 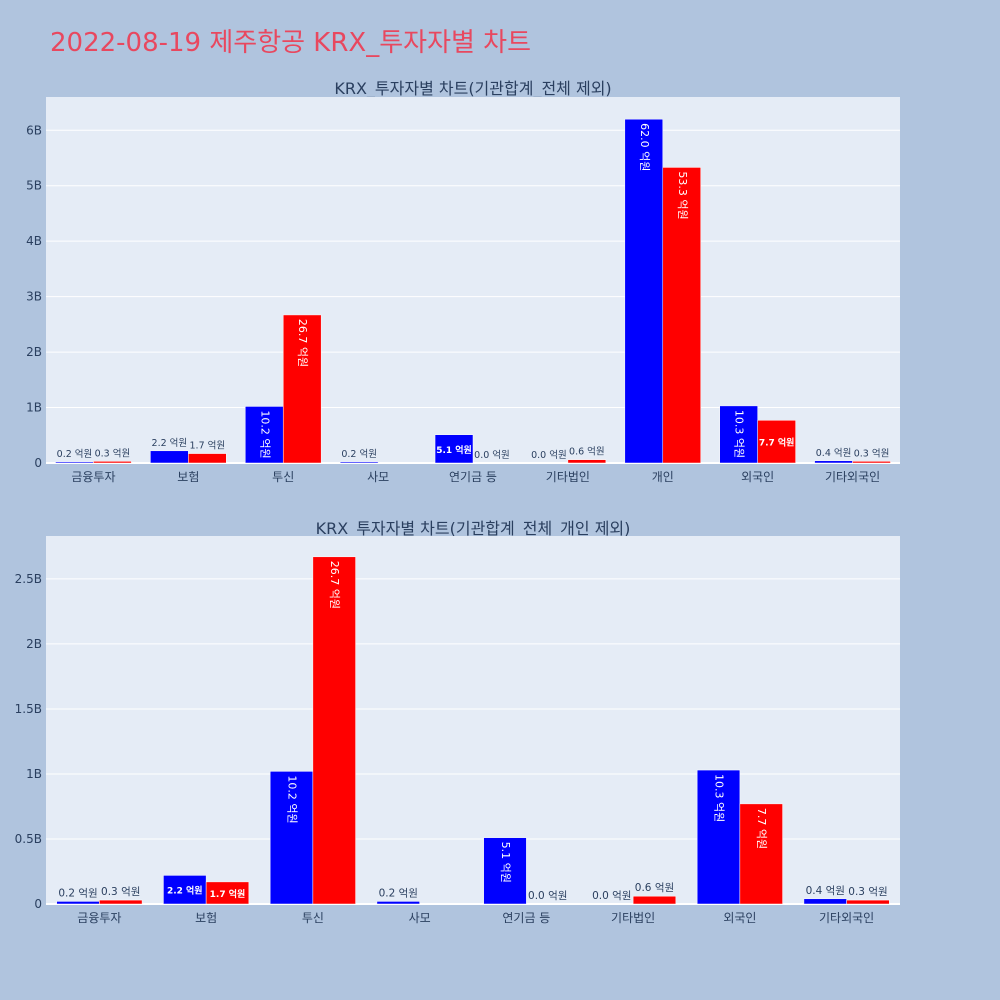 I want to click on y-tick-label: 6B, so click(x=34, y=130).